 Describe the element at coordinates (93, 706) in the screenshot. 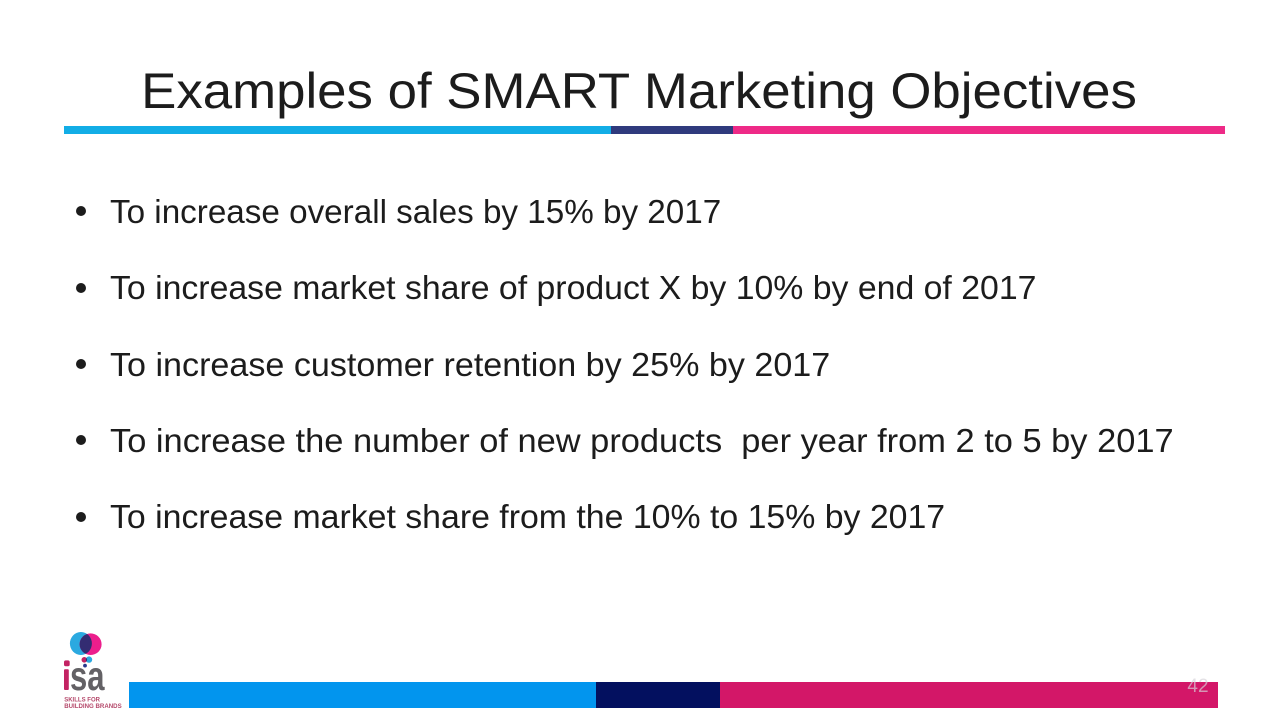

I see `svg-text: BUILDING BRANDS` at that location.